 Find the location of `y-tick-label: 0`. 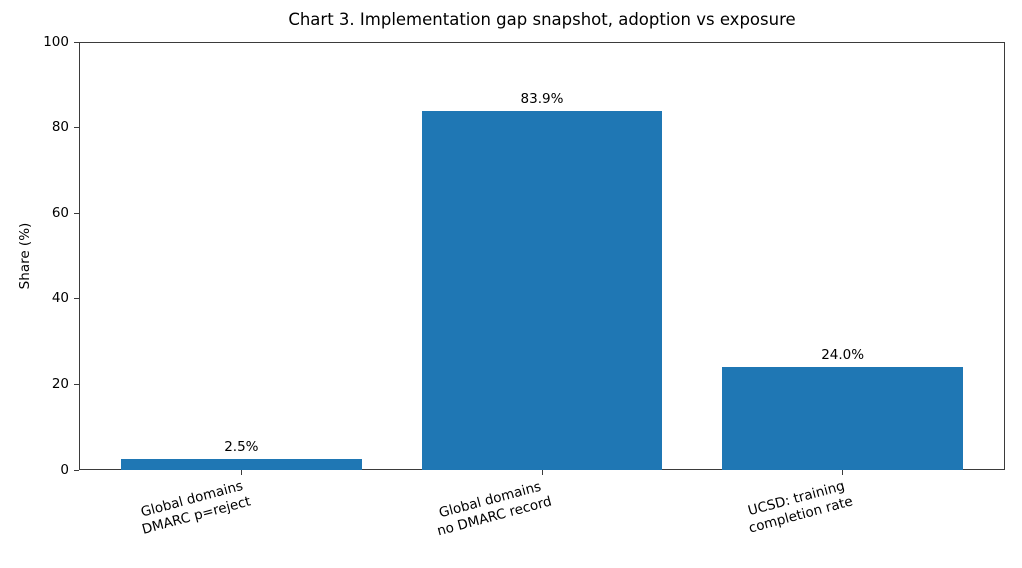

y-tick-label: 0 is located at coordinates (64, 469).